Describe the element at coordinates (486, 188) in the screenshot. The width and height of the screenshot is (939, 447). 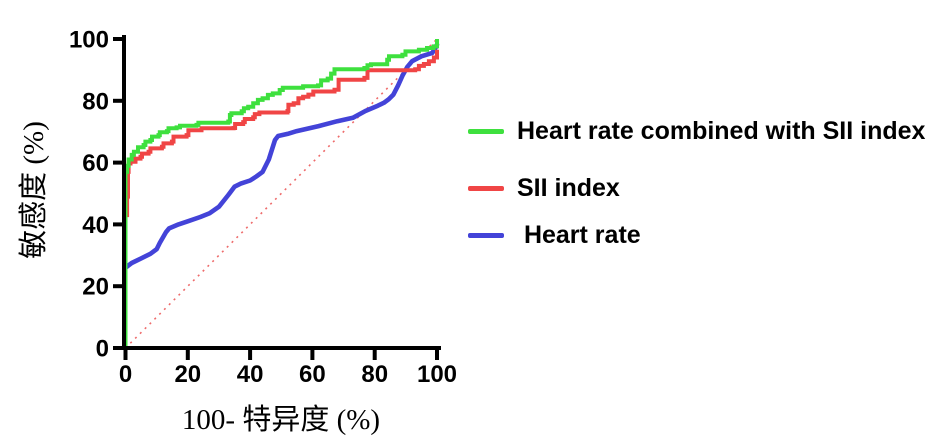
I see `legend-swatch-sii-line` at that location.